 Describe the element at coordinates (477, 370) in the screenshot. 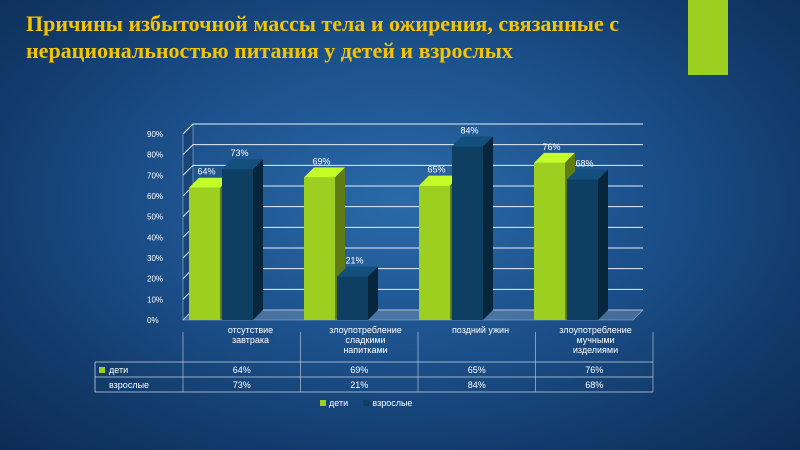

I see `table-cell: 65%` at that location.